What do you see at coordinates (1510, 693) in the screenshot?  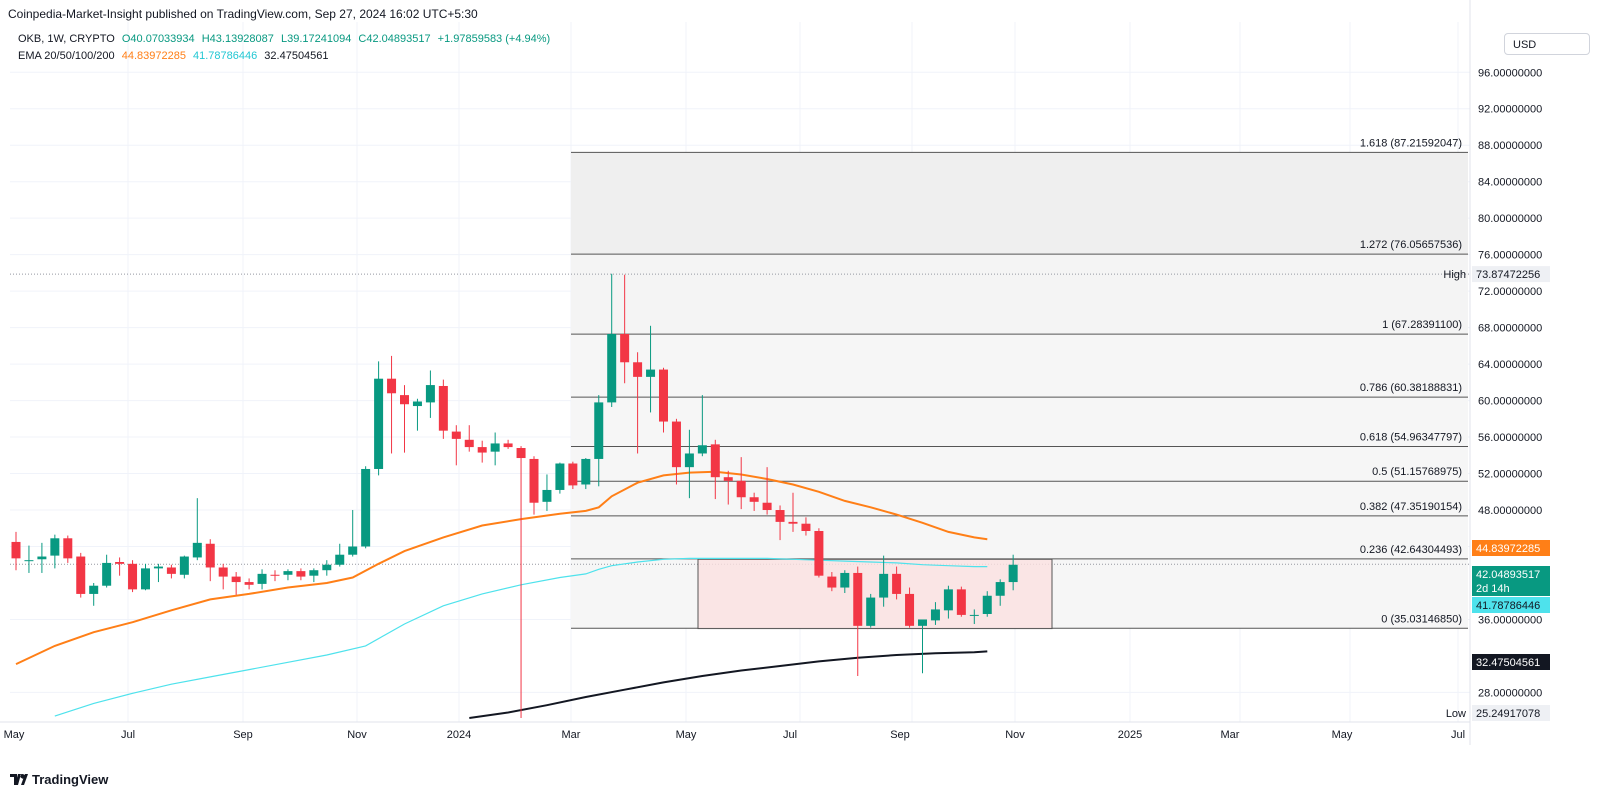 I see `price-tick-label: 28.00000000` at bounding box center [1510, 693].